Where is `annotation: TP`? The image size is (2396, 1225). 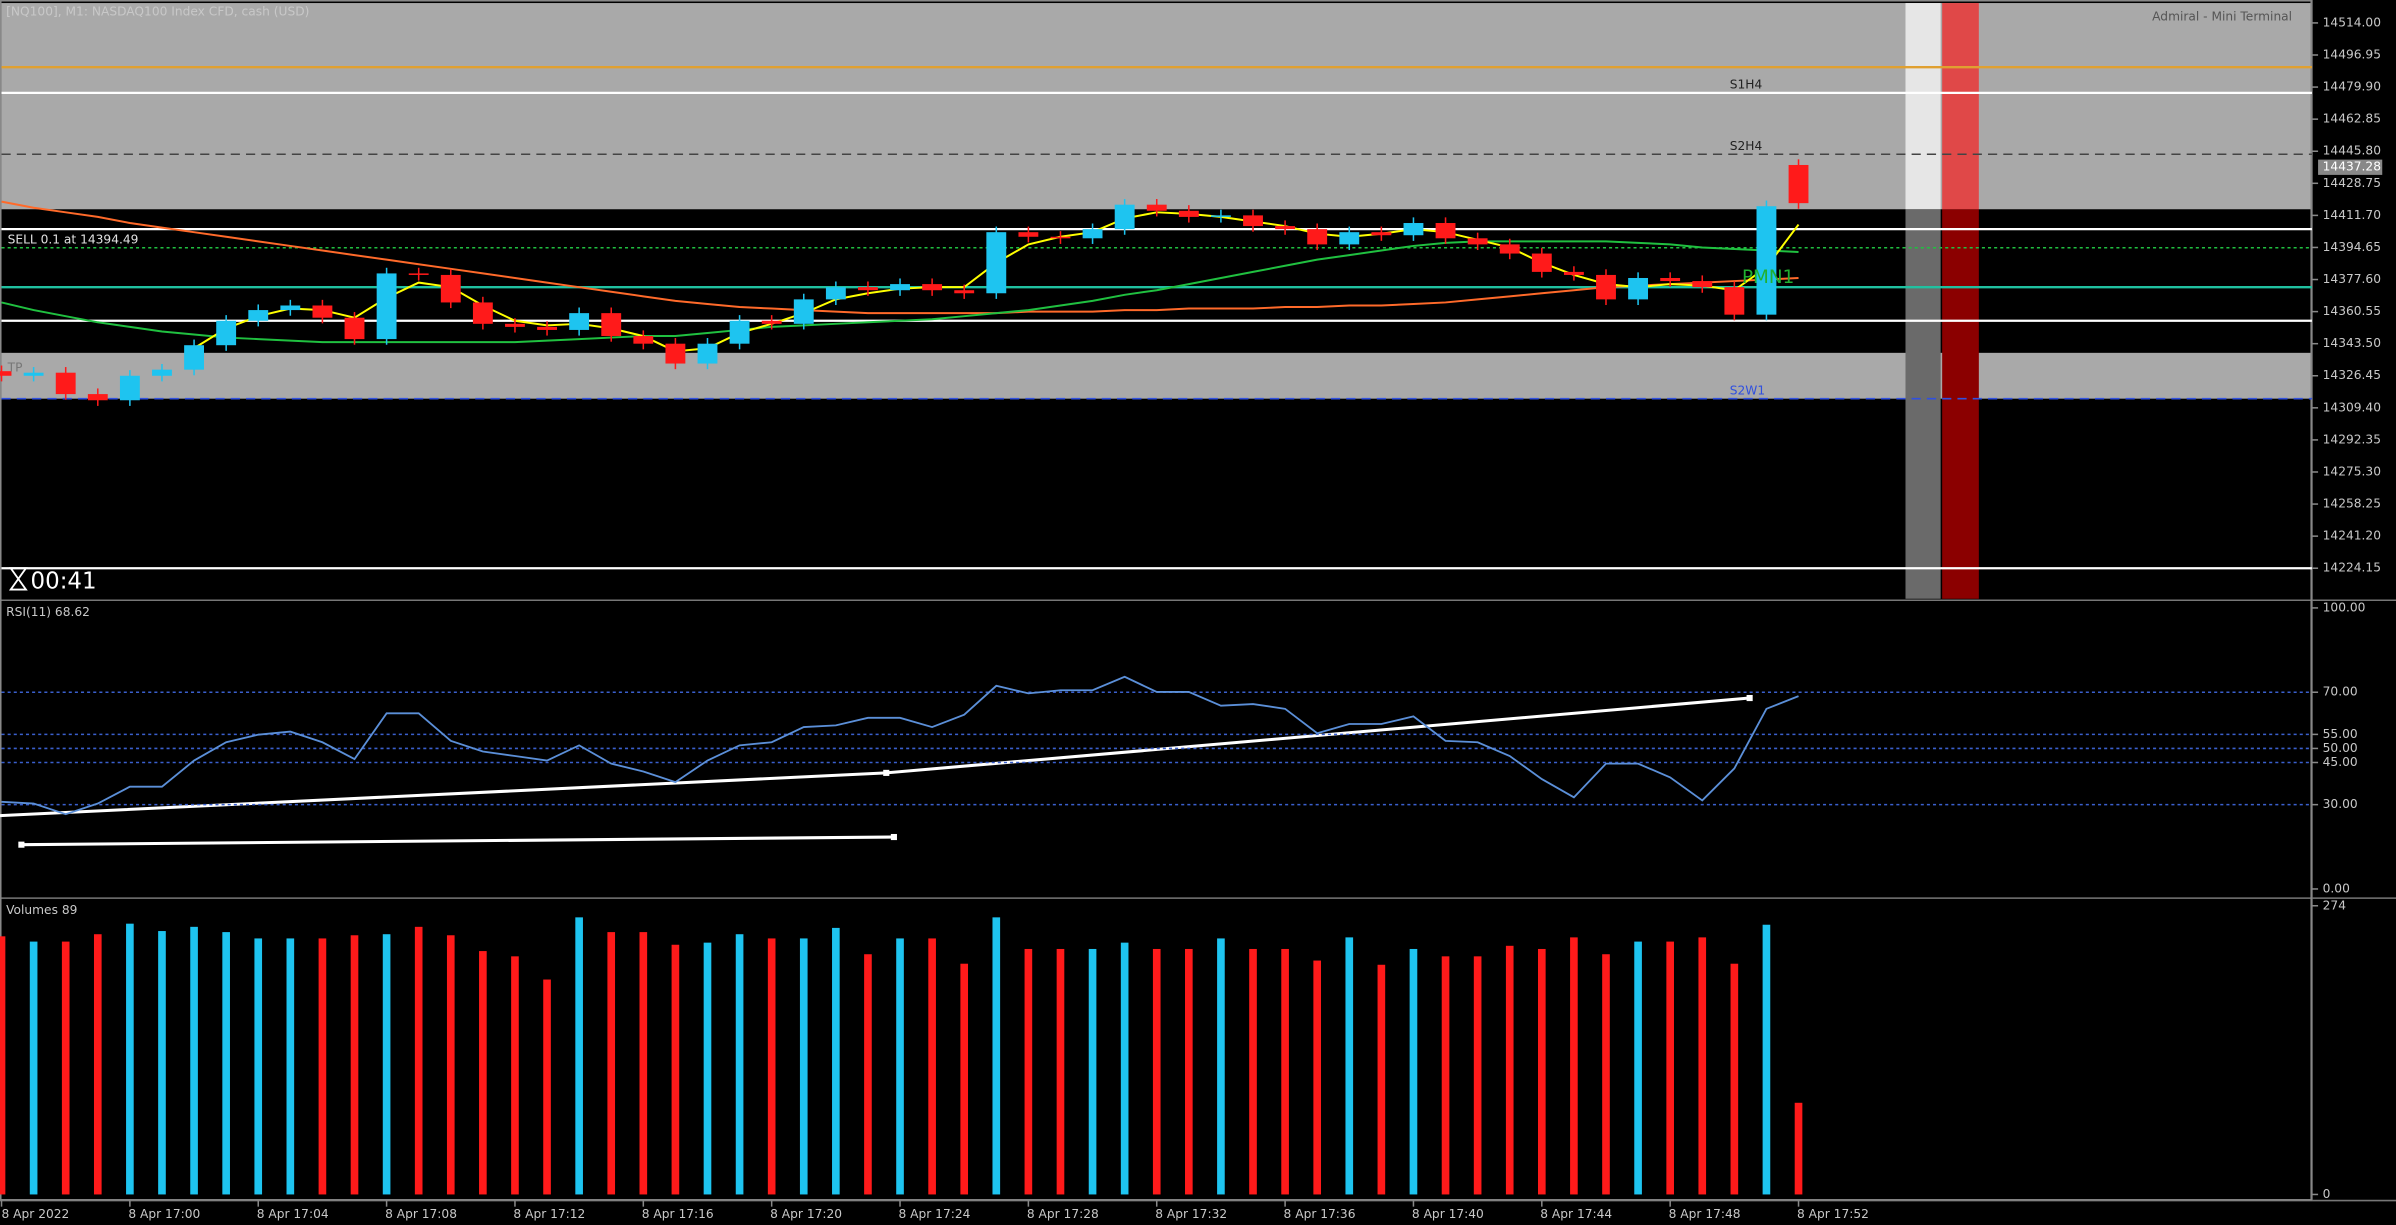
annotation: TP is located at coordinates (15, 368).